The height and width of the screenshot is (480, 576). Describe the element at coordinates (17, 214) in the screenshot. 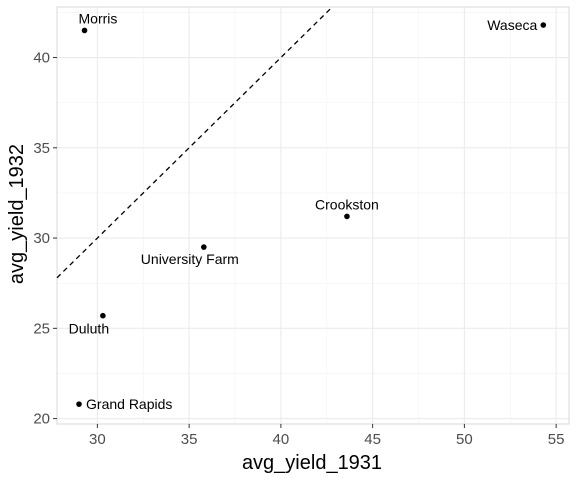

I see `y-axis-title: avg_yield_1932` at that location.